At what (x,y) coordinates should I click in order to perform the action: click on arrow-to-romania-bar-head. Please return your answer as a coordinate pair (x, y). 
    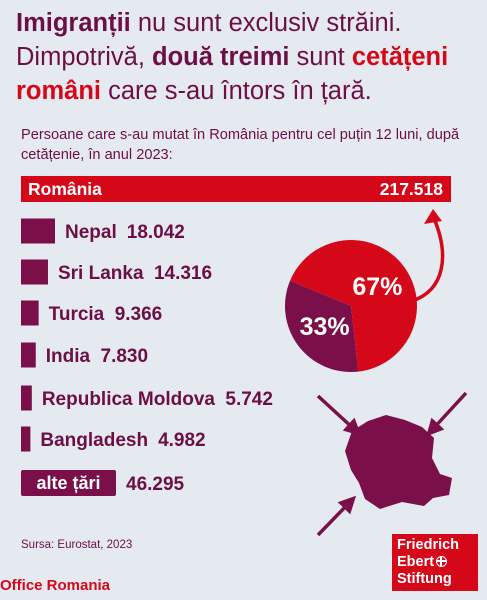
    Looking at the image, I should click on (433, 216).